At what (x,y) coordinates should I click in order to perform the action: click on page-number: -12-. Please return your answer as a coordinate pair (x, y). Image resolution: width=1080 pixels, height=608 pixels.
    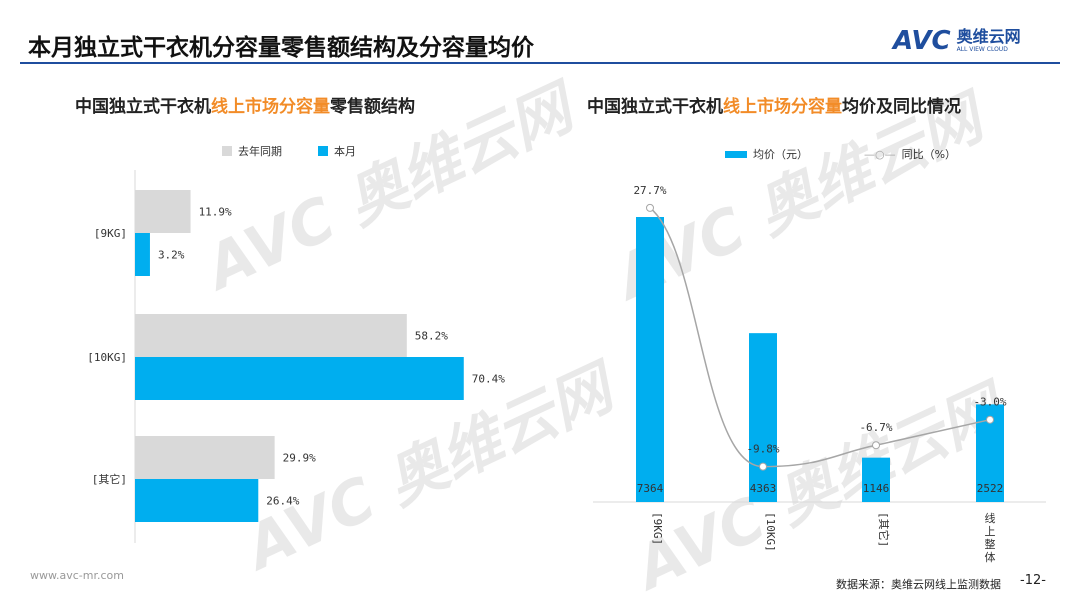
    Looking at the image, I should click on (1033, 580).